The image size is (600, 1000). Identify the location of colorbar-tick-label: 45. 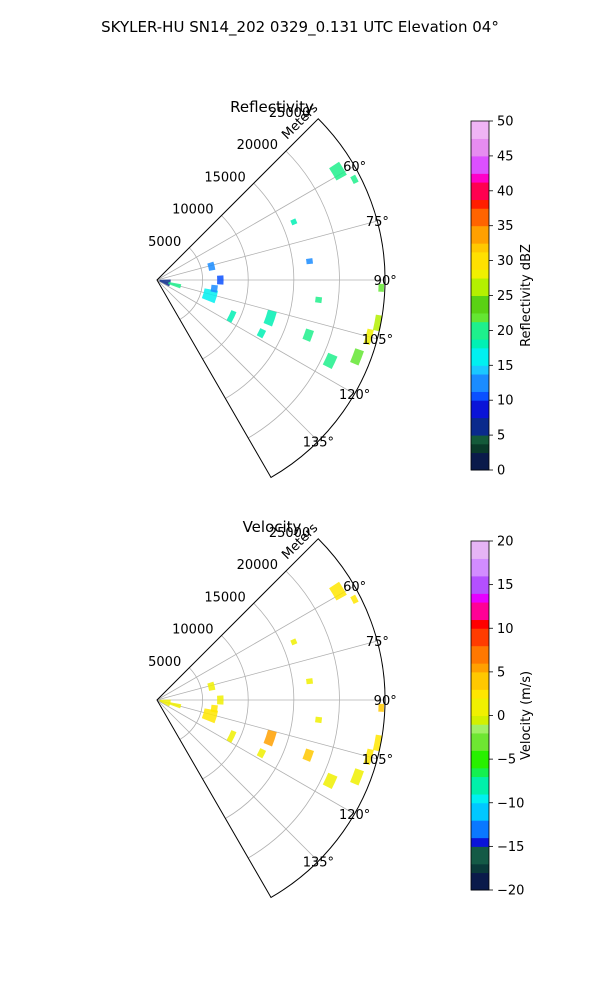
(505, 156).